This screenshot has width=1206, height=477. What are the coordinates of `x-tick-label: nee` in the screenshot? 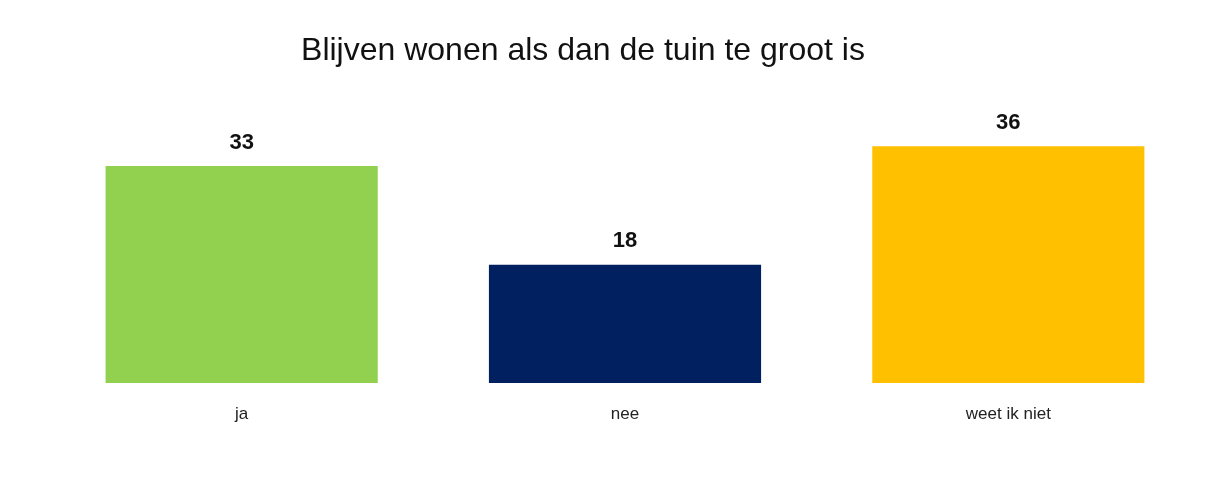 It's located at (625, 413).